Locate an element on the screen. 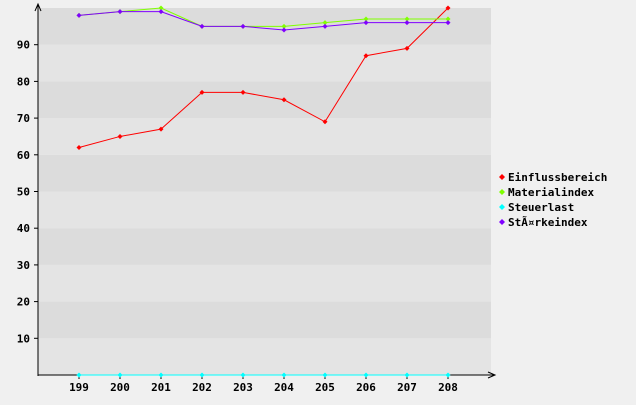  y-tick-label: 90 is located at coordinates (23, 45).